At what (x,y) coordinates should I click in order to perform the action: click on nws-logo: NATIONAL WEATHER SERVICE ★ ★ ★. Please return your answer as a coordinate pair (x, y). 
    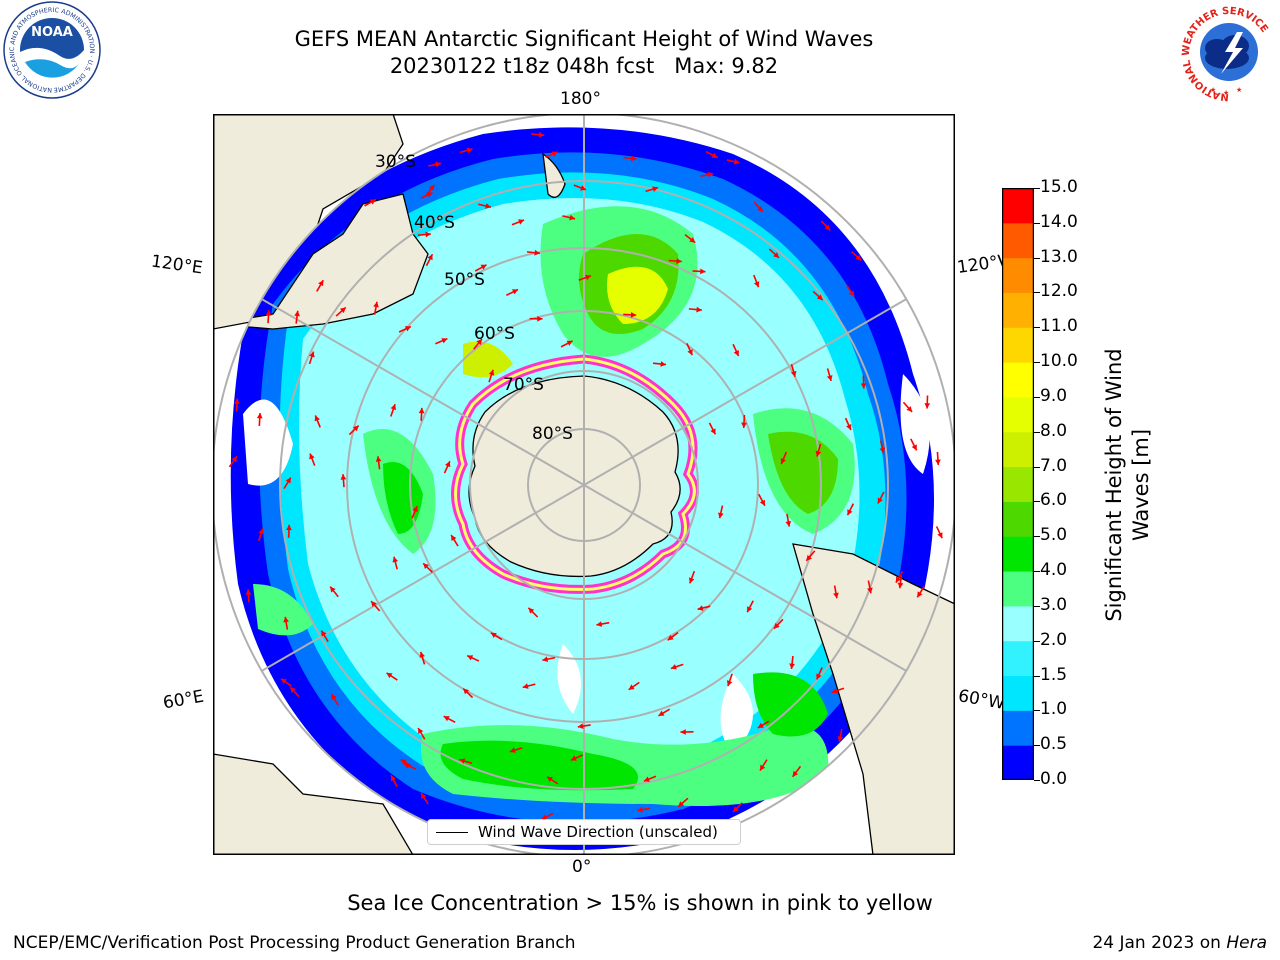
    Looking at the image, I should click on (1229, 52).